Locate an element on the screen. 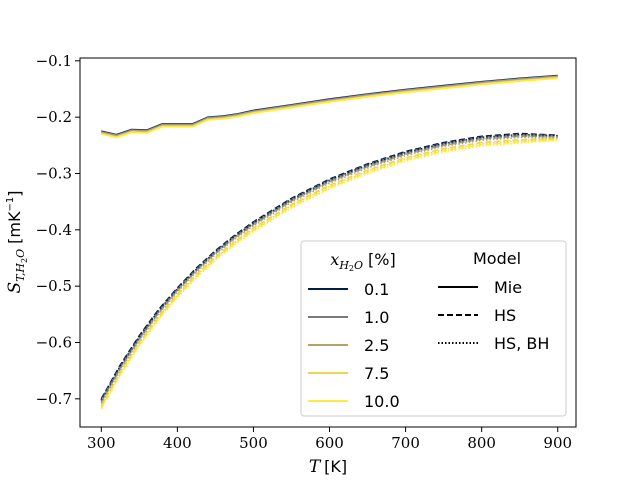 Image resolution: width=640 pixels, height=480 pixels. legend-model-entries: Mie HS HS, BH is located at coordinates (493, 315).